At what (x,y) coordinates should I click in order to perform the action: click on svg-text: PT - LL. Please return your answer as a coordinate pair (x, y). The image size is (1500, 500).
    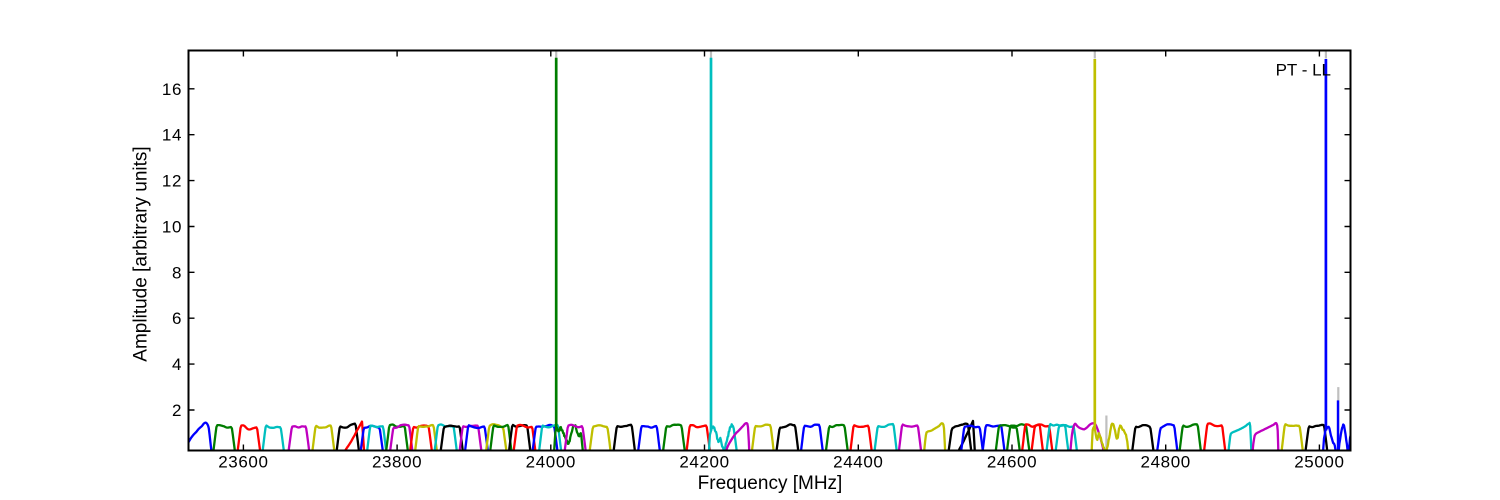
    Looking at the image, I should click on (1303, 70).